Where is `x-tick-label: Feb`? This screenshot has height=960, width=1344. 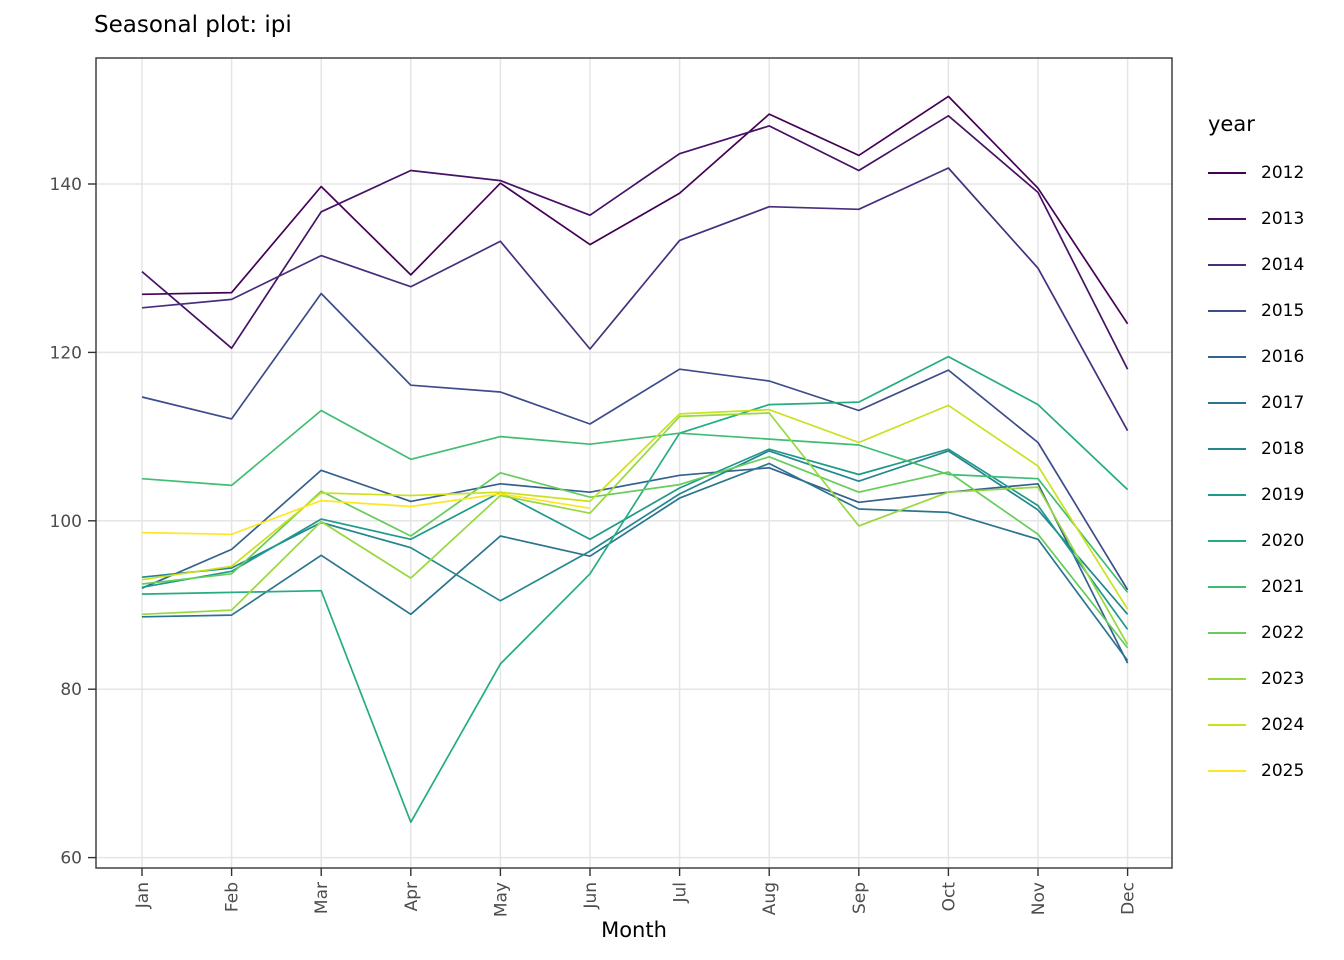 x-tick-label: Feb is located at coordinates (233, 897).